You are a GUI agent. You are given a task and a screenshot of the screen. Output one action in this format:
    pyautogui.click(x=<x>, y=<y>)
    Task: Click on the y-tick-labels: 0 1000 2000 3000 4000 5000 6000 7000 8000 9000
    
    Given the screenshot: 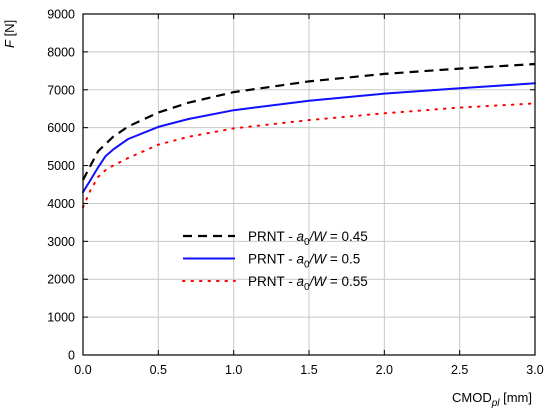 What is the action you would take?
    pyautogui.click(x=61, y=185)
    